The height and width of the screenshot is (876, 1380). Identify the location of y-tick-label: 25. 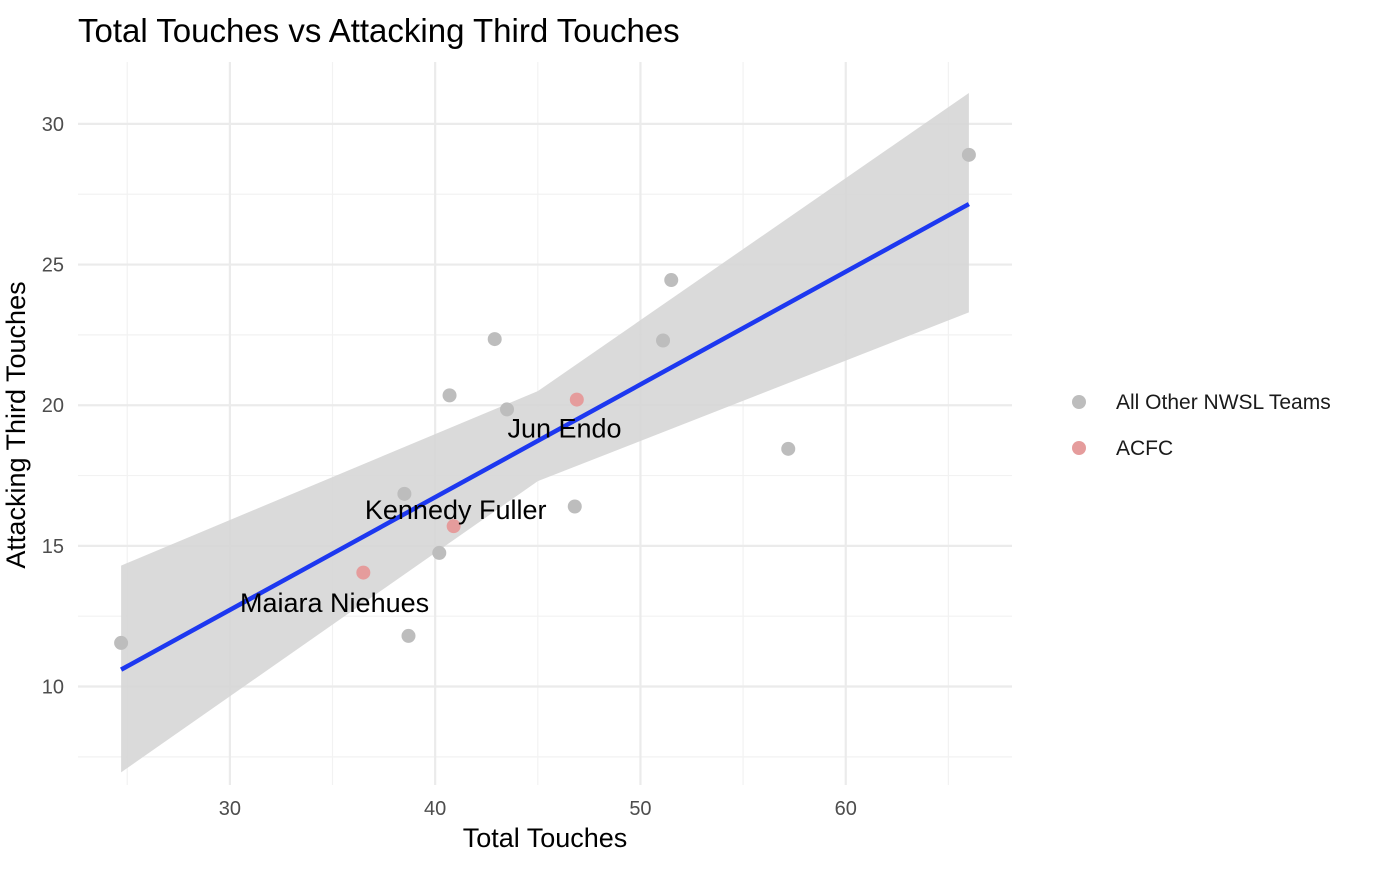
(53, 266).